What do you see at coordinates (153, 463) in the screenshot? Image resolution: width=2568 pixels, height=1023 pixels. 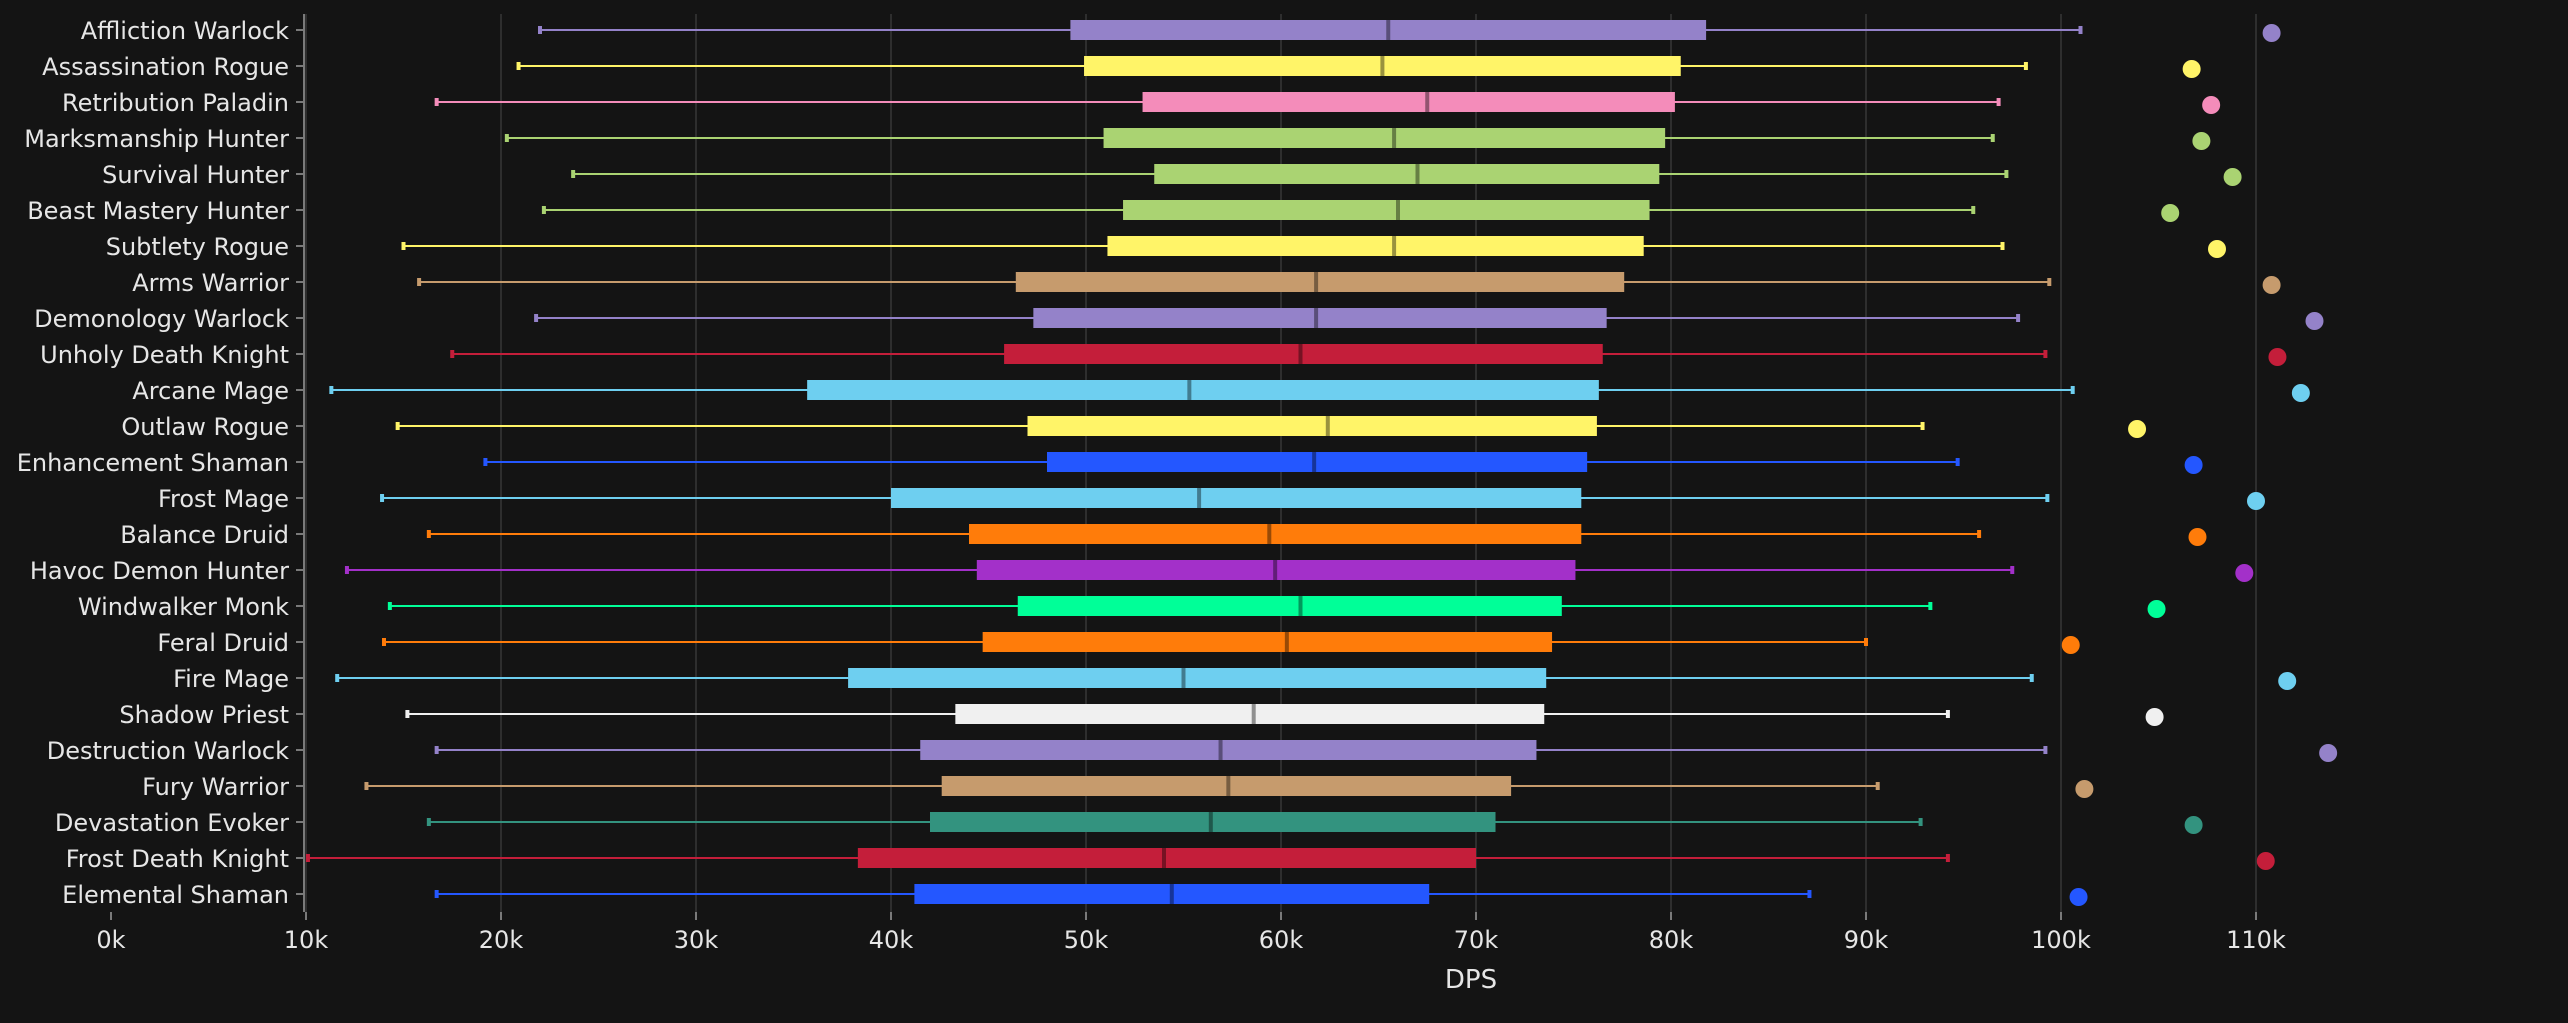 I see `category-label: Enhancement Shaman` at bounding box center [153, 463].